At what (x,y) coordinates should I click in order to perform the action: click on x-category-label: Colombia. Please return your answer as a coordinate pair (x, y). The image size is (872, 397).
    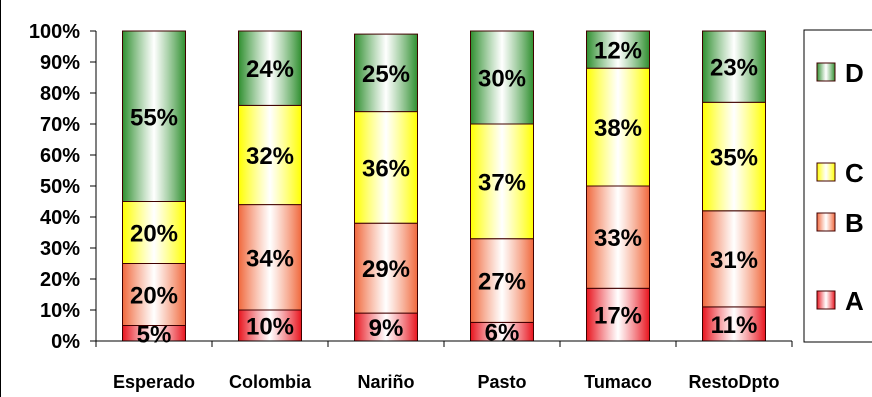
    Looking at the image, I should click on (270, 382).